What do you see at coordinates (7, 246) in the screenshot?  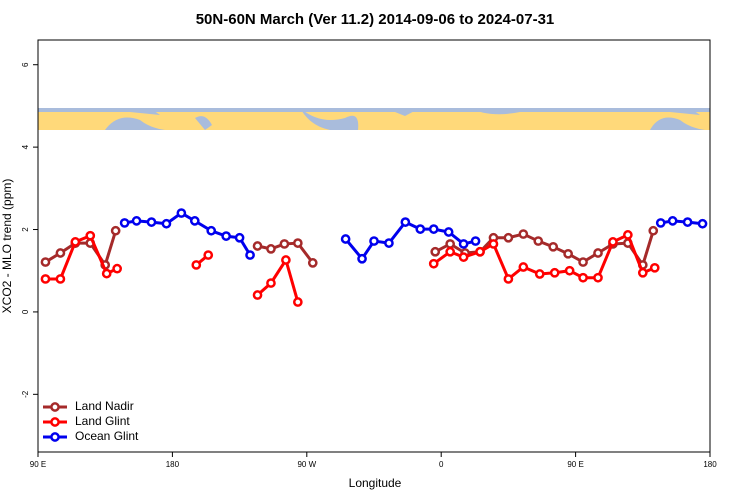 I see `y-axis-label: XCO2 - MLO trend (ppm)` at bounding box center [7, 246].